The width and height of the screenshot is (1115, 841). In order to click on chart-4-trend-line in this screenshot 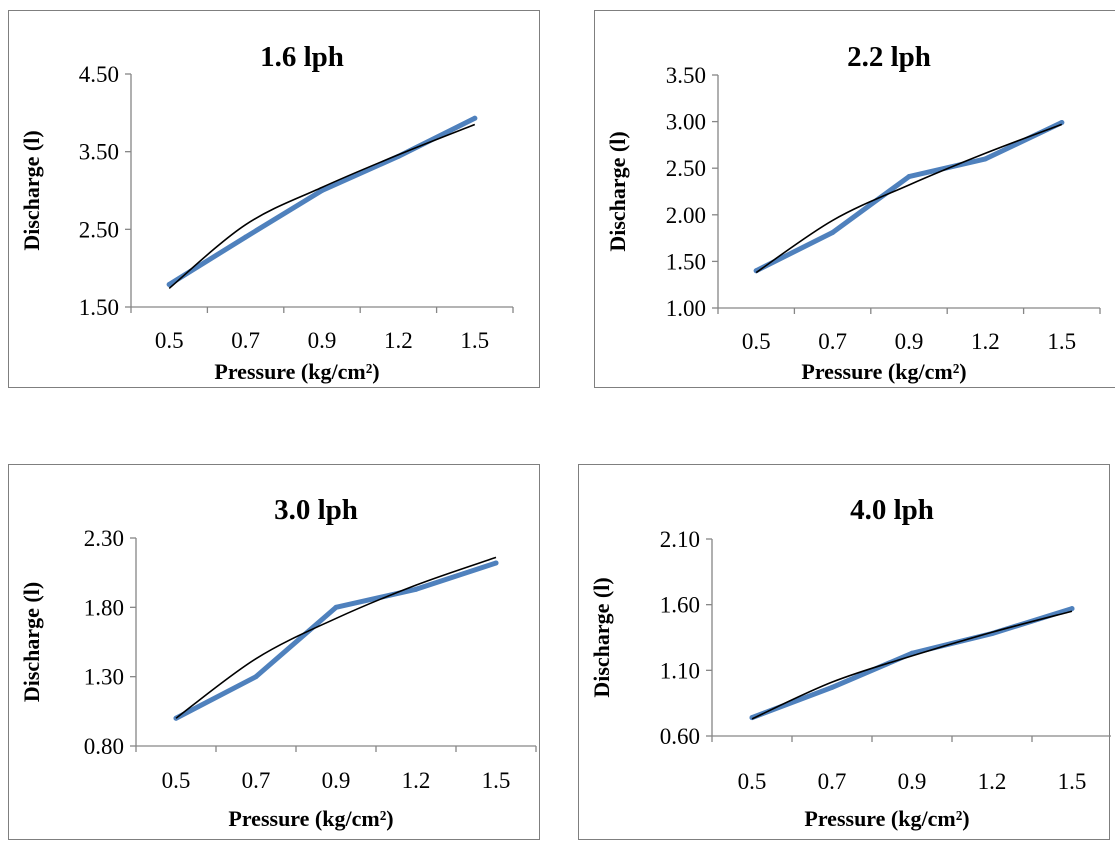, I will do `click(912, 665)`.